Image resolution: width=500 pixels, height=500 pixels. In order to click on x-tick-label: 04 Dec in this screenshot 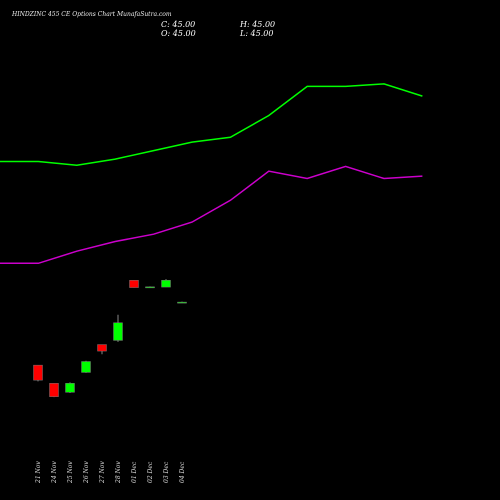, I will do `click(182, 472)`.